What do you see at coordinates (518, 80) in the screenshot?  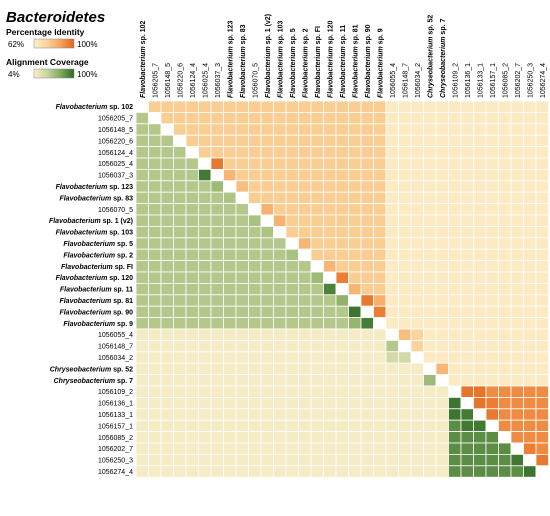 I see `column-label: 1056202_7` at bounding box center [518, 80].